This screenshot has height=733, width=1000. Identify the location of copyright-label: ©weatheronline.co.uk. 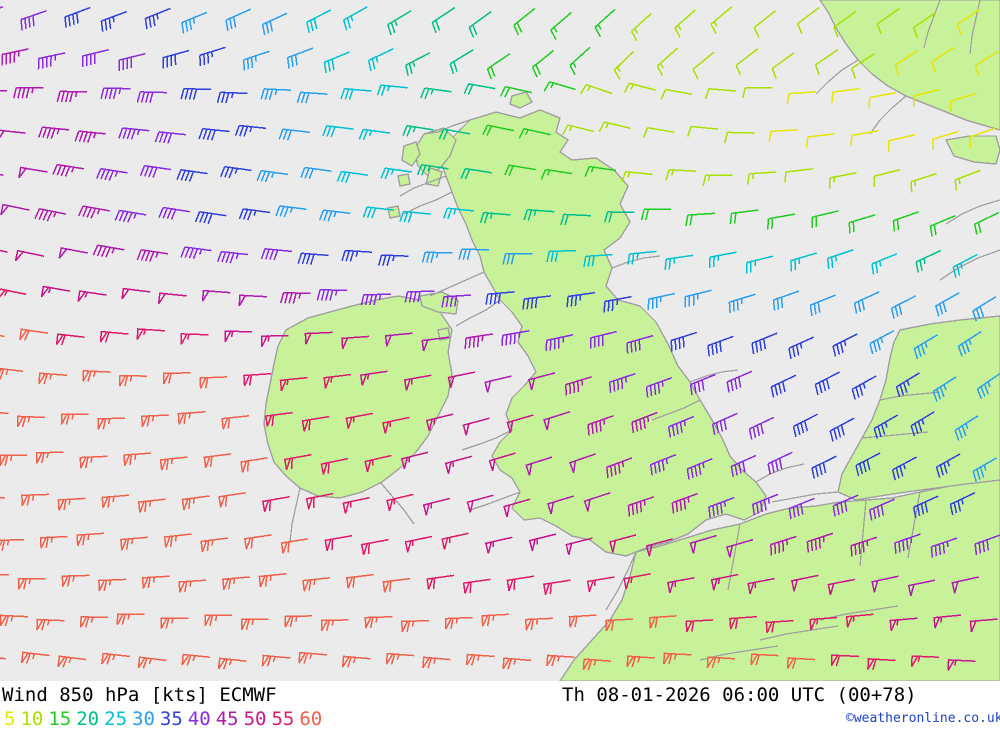
(923, 718).